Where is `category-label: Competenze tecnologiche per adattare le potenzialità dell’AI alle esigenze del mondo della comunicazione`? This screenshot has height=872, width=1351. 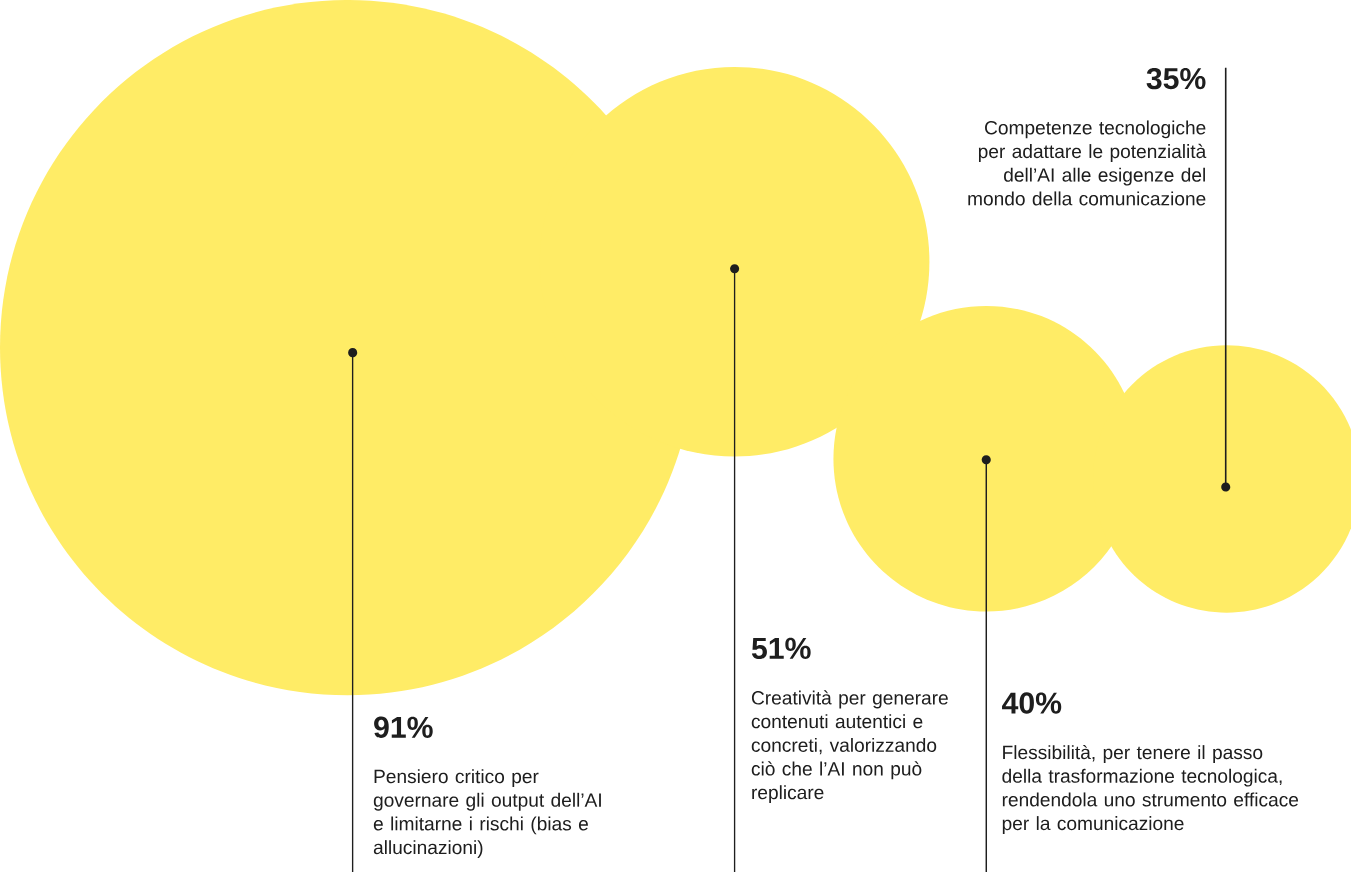 category-label: Competenze tecnologiche per adattare le potenzialità dell’AI alle esigenze del mondo della comunicazione is located at coordinates (1087, 163).